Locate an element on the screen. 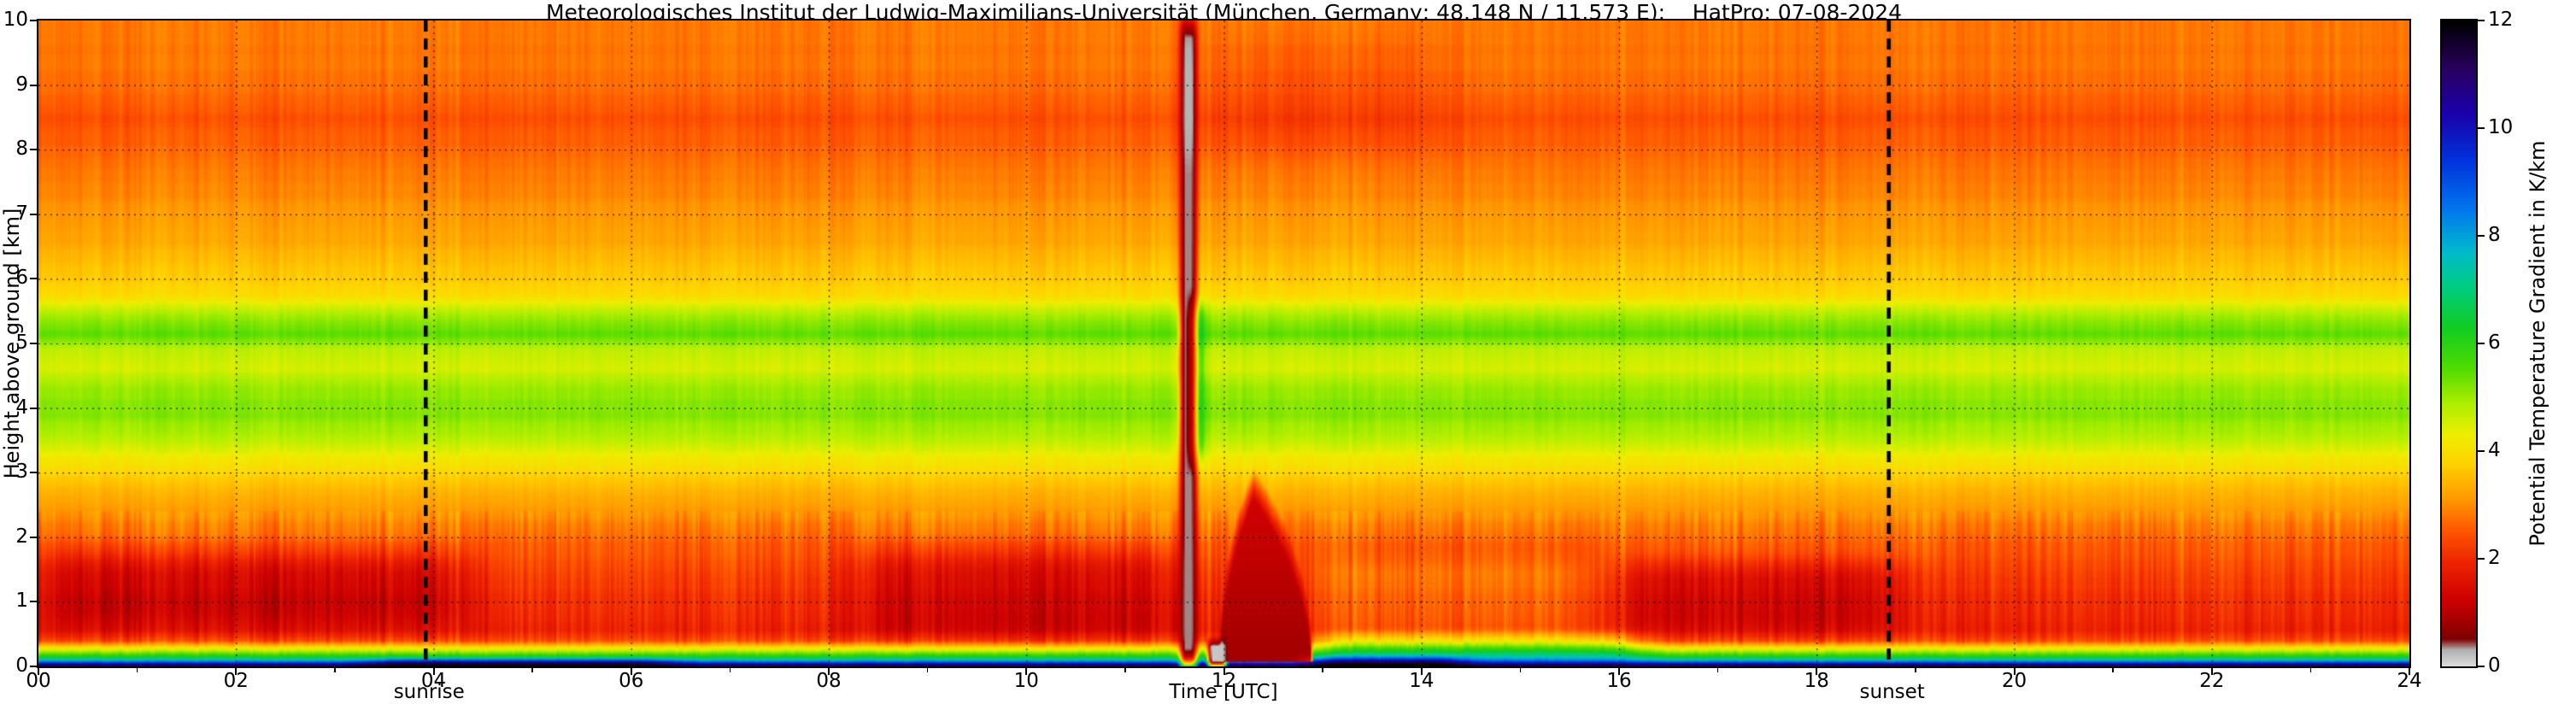 The height and width of the screenshot is (704, 2576). y-tick-label: 9 is located at coordinates (21, 84).